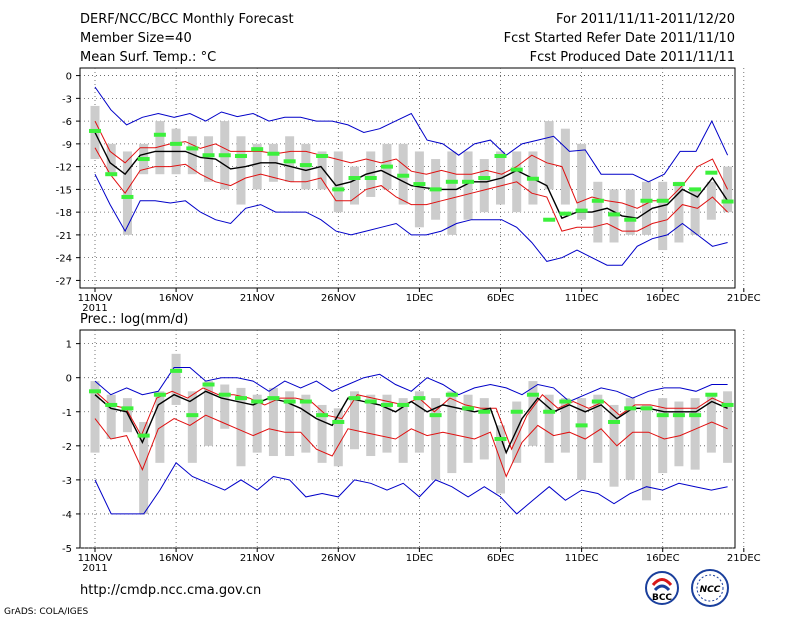 The image size is (800, 618). Describe the element at coordinates (67, 99) in the screenshot. I see `y-tick-label: -3` at that location.